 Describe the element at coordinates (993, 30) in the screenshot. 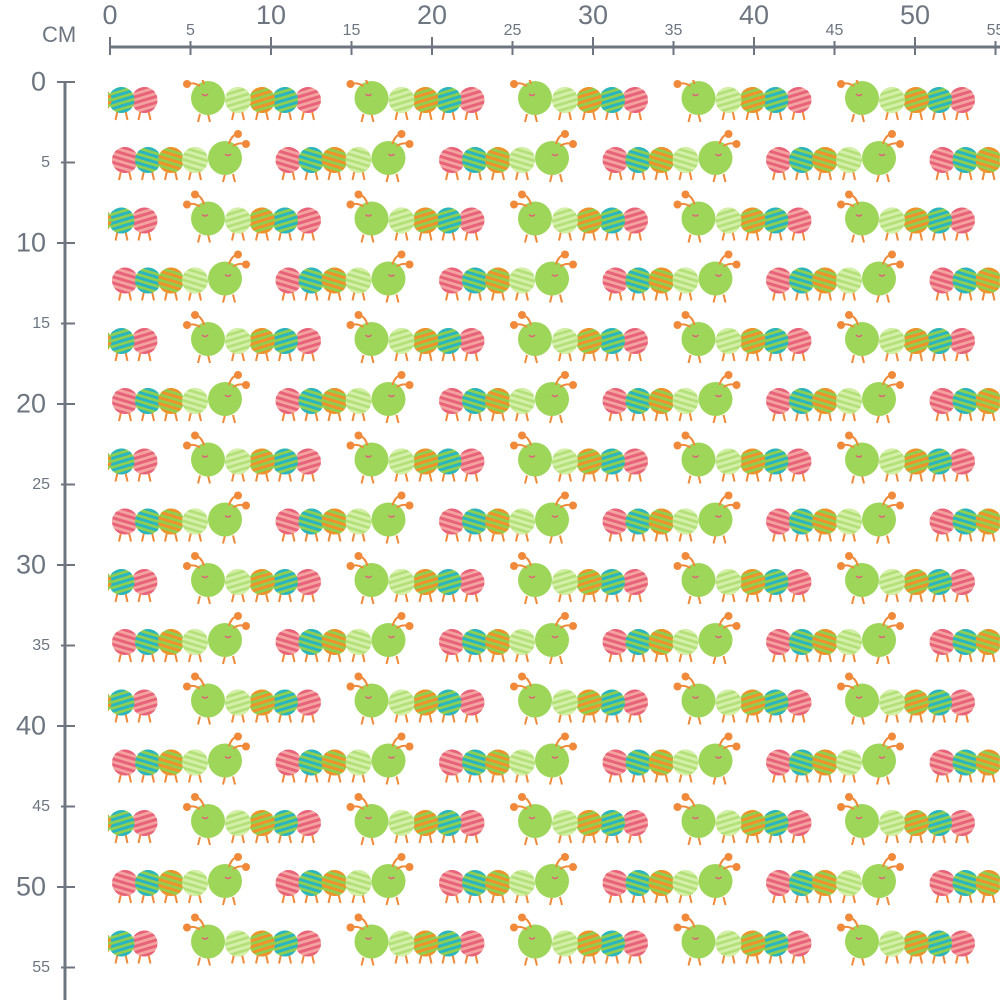

I see `ruler-label: 55` at that location.